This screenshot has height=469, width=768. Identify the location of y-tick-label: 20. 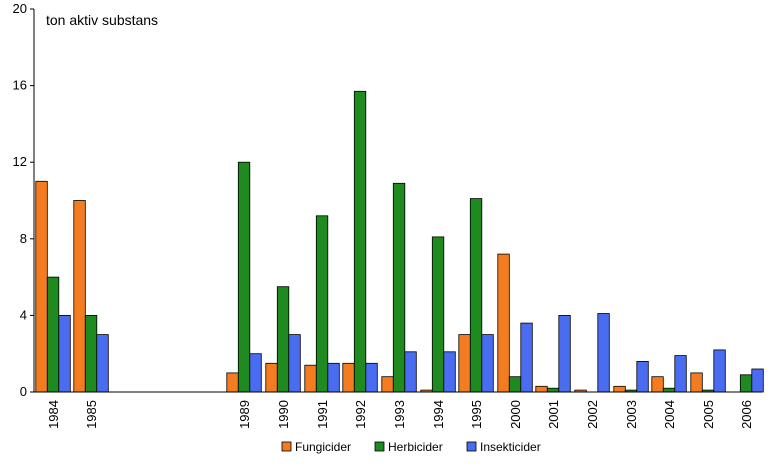
(20, 8).